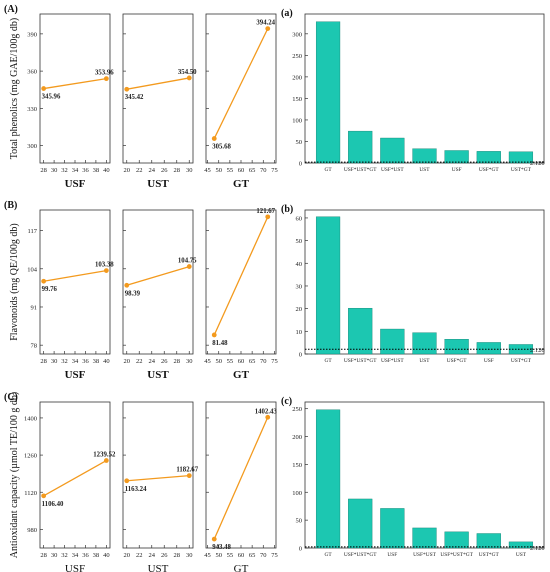 This screenshot has height=572, width=550. Describe the element at coordinates (392, 170) in the screenshot. I see `bar-a-category-label: USF*UST` at that location.